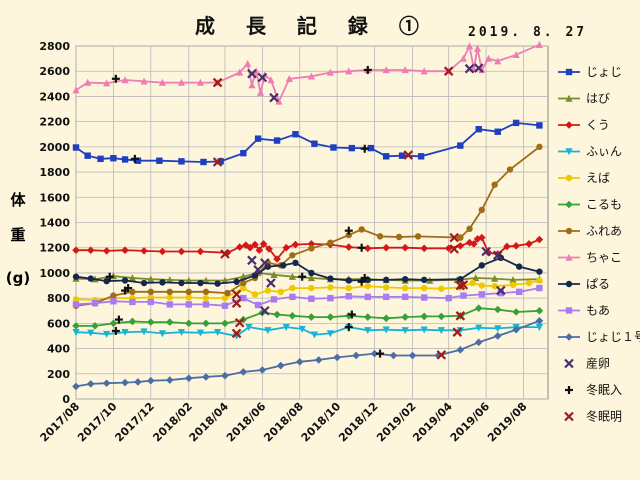 This screenshot has height=480, width=640. Describe the element at coordinates (598, 363) in the screenshot. I see `legend-label: 産卵` at that location.